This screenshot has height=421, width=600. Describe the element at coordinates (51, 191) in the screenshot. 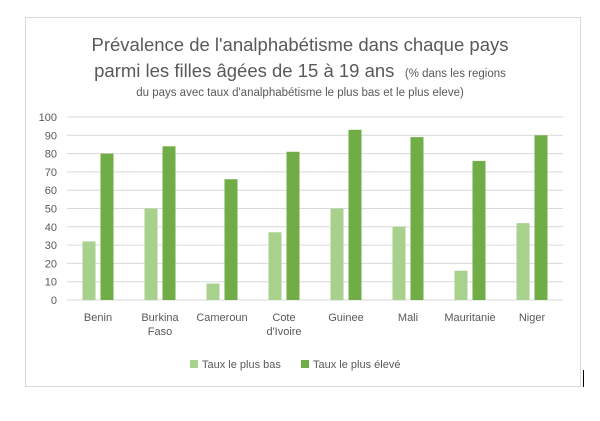

I see `y-tick-label: 60` at that location.